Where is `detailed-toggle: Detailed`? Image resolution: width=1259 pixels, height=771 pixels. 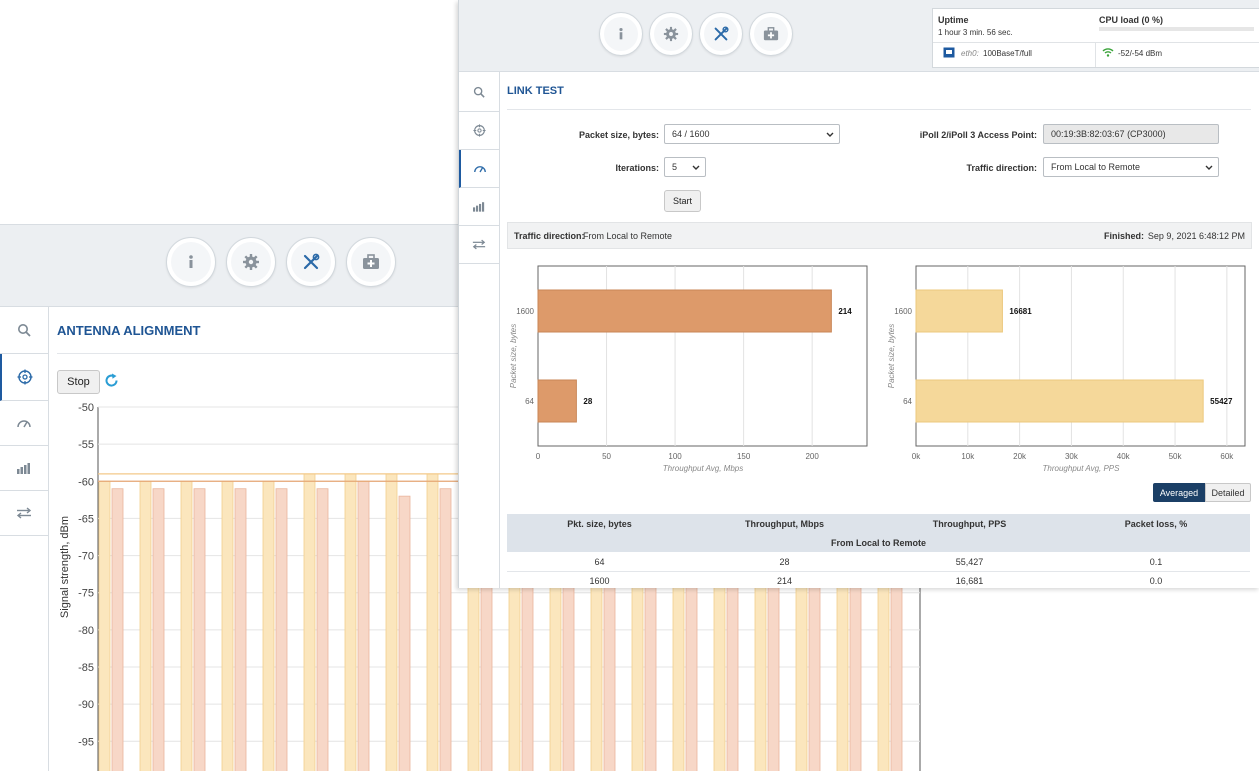
detailed-toggle: Detailed is located at coordinates (1228, 492).